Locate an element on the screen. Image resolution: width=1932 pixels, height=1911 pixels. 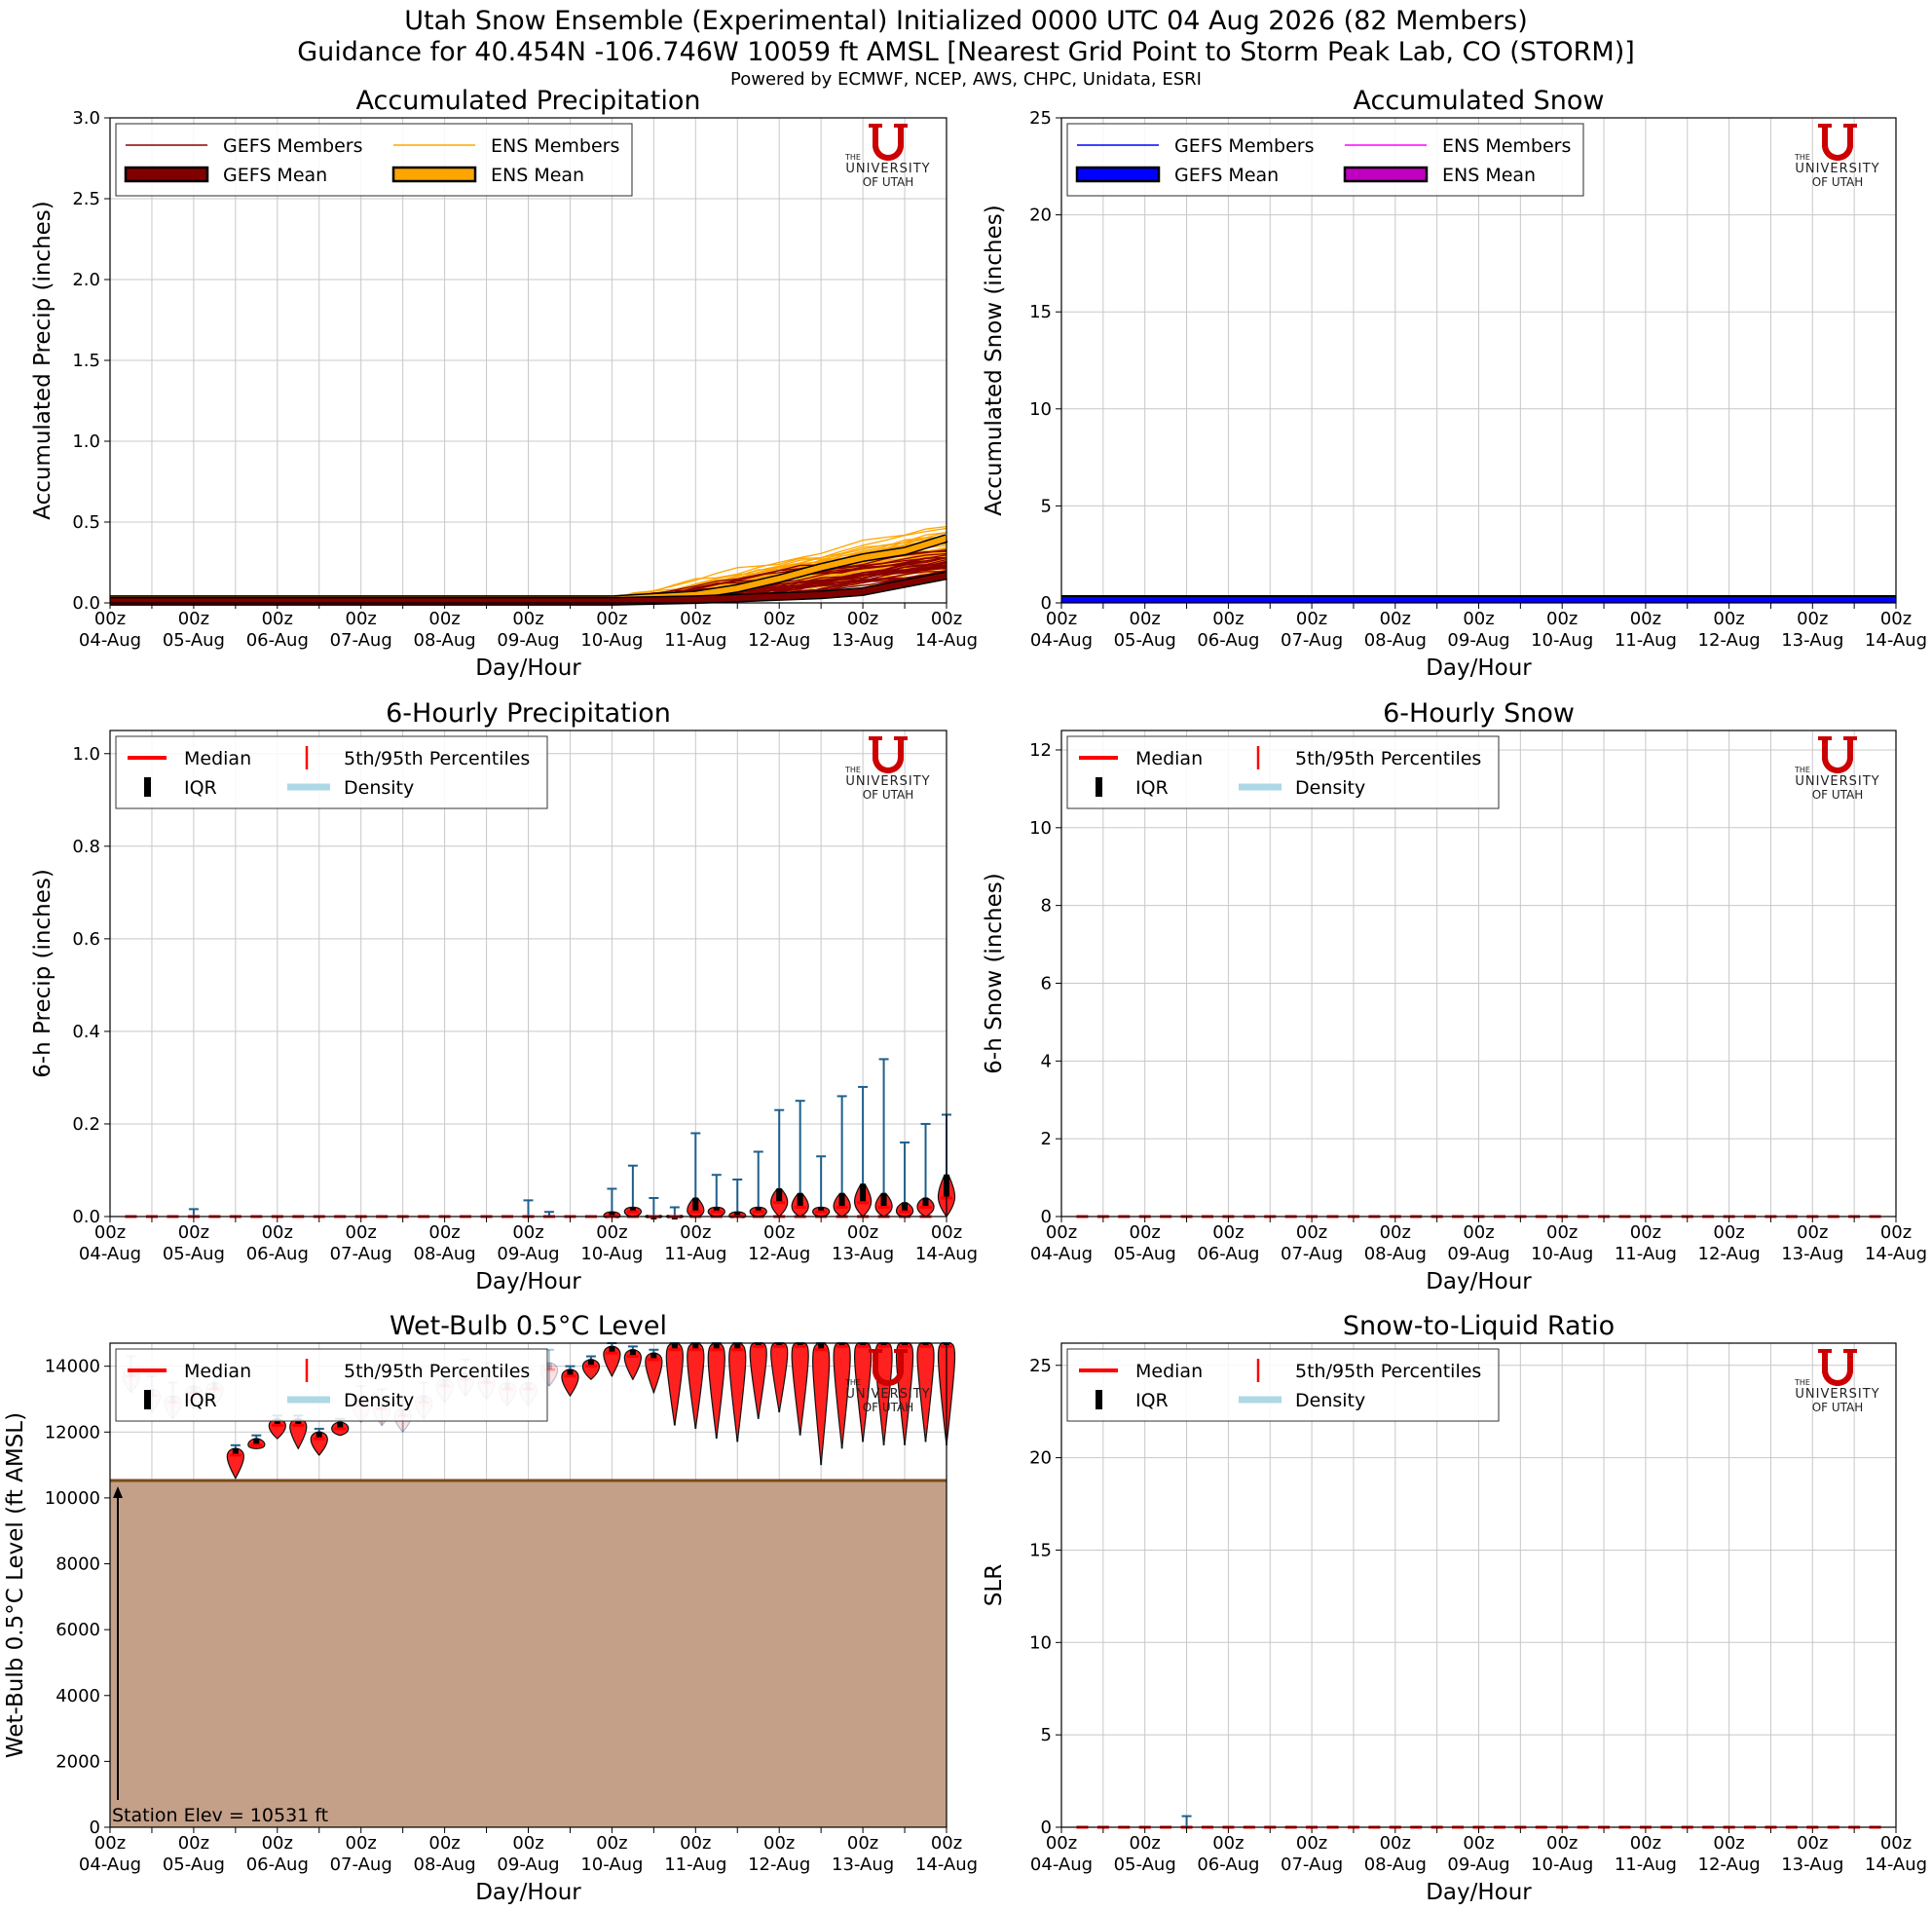
legend-swatch is located at coordinates (166, 174).